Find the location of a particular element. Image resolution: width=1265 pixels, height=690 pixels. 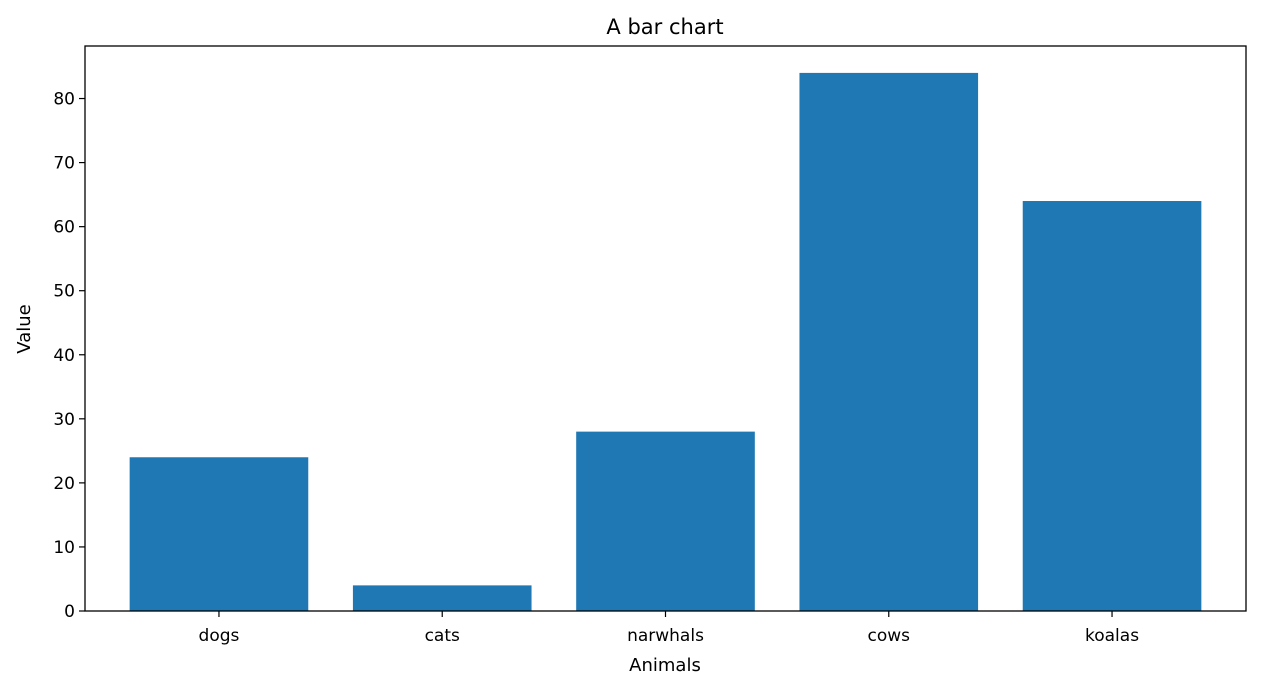

y-tick-label: 30 is located at coordinates (64, 420).